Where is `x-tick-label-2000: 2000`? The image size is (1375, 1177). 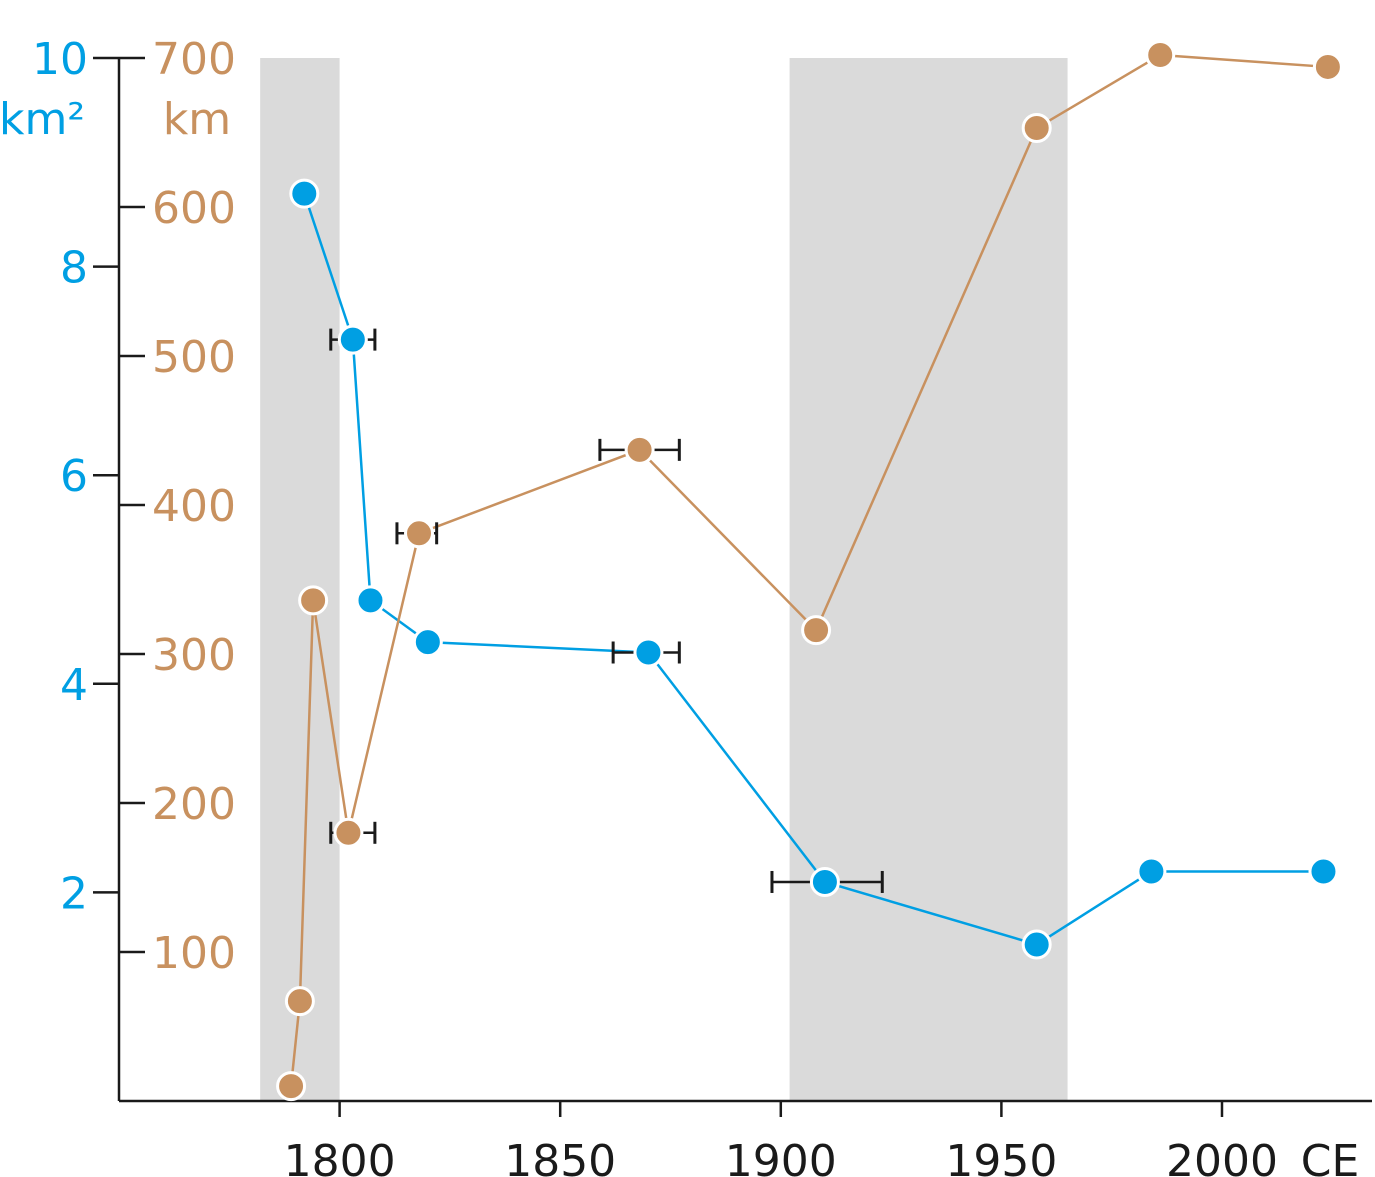 x-tick-label-2000: 2000 is located at coordinates (1222, 1156).